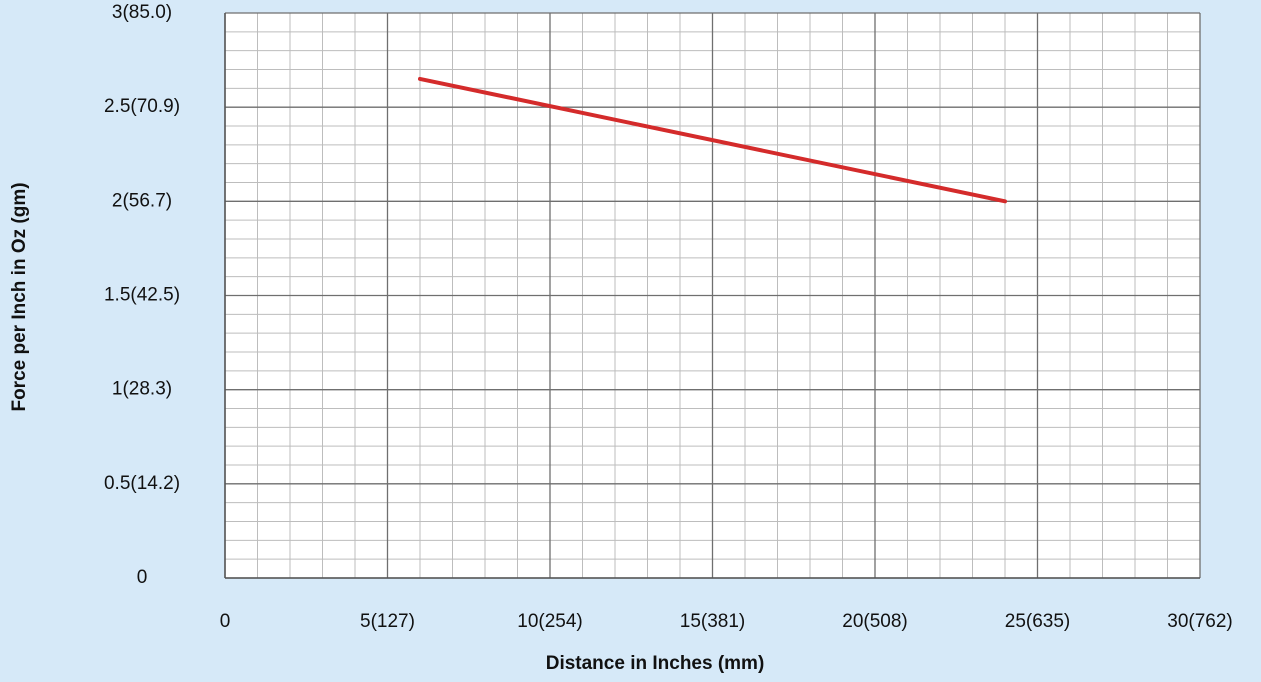  What do you see at coordinates (713, 621) in the screenshot?
I see `x-tick-label: 15(381)` at bounding box center [713, 621].